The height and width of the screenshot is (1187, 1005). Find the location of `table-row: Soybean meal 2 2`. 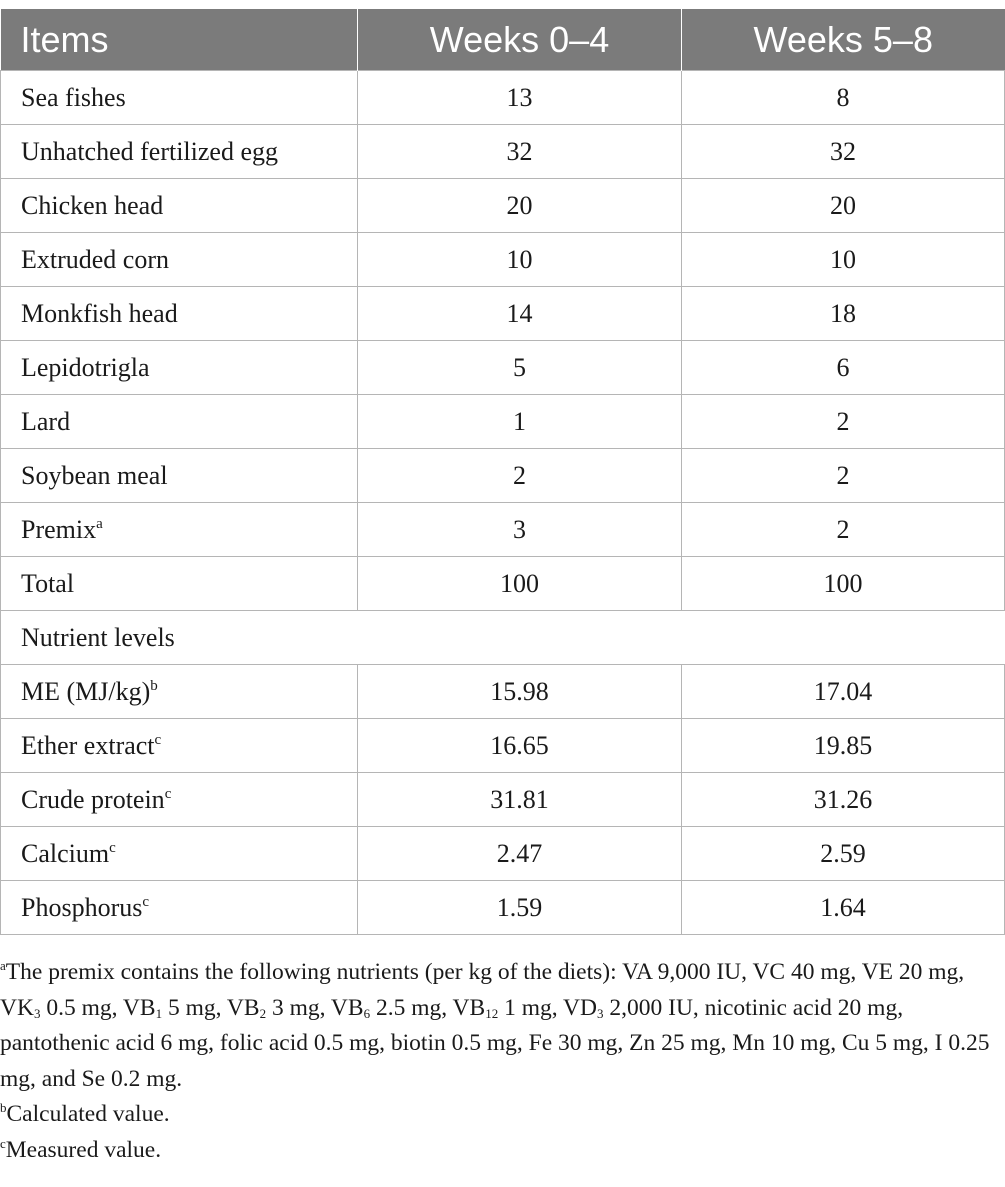

table-row: Soybean meal 2 2 is located at coordinates (502, 475).